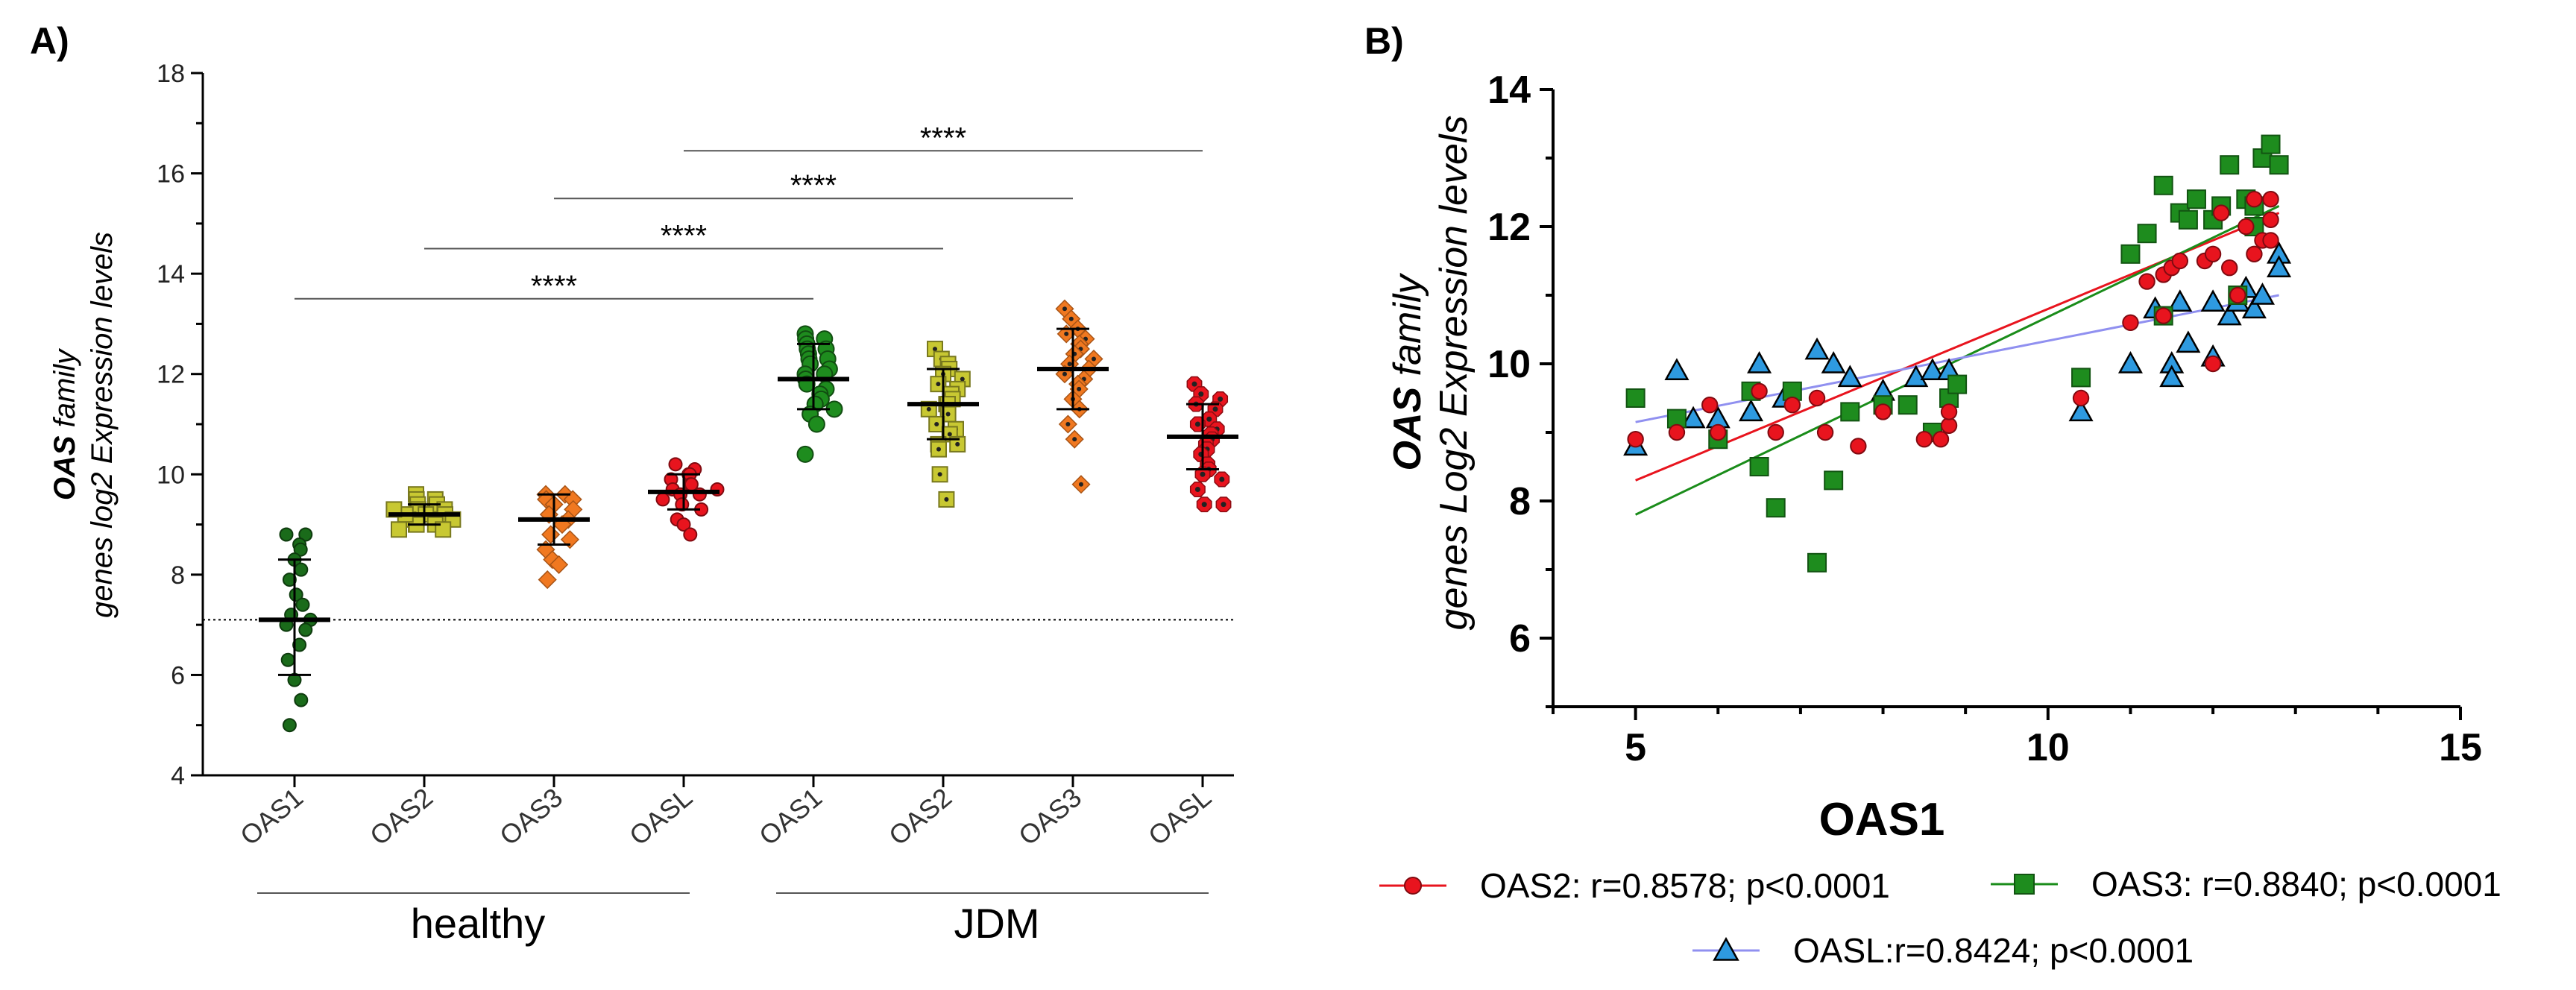  I want to click on panel-b-series-oasl, so click(1957, 348).